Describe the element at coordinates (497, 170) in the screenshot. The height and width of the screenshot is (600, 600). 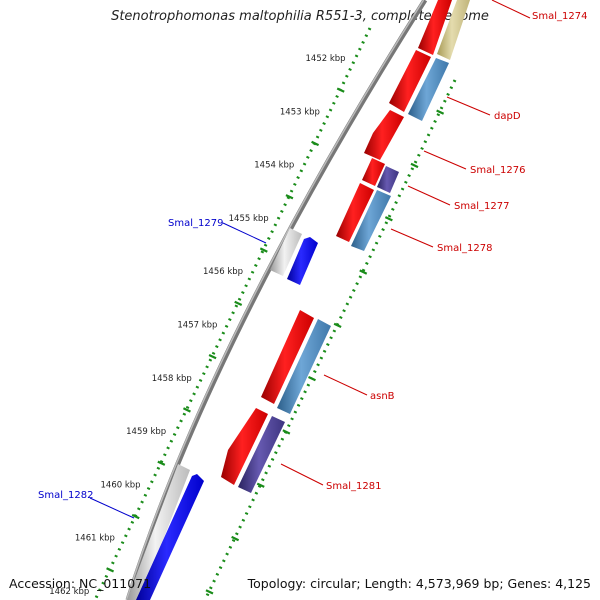
I see `gene-label-smal-1276: Smal_1276` at that location.